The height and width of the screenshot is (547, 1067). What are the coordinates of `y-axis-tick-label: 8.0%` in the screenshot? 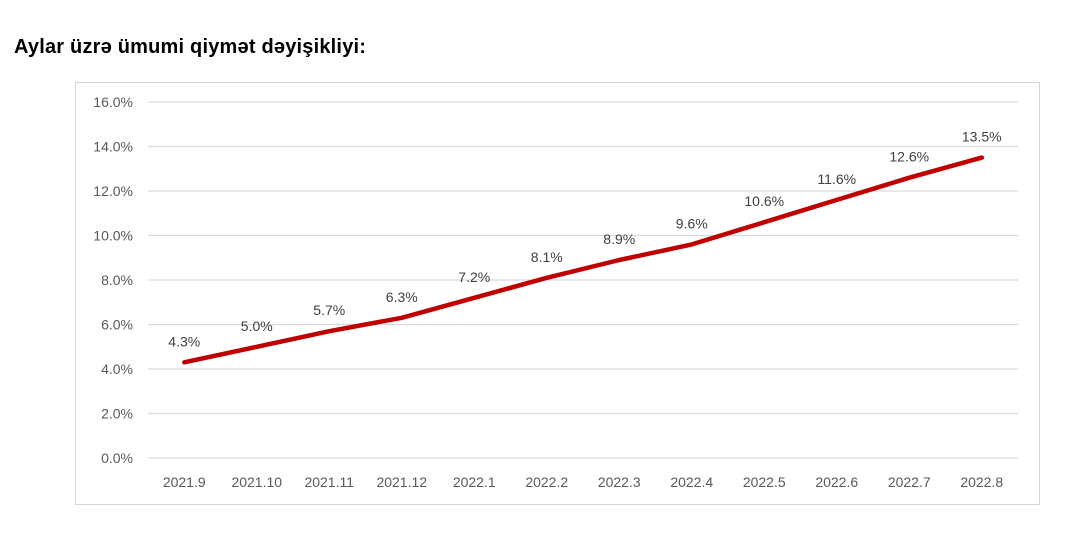 It's located at (117, 280).